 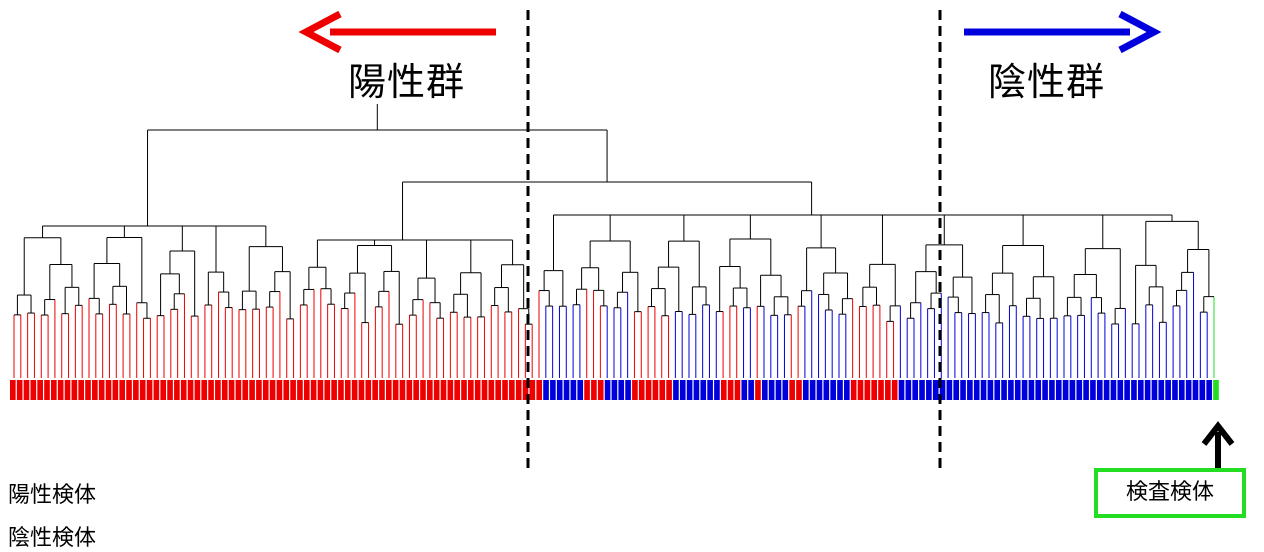 What do you see at coordinates (52, 495) in the screenshot?
I see `legend-positive-sample: 陽性検体` at bounding box center [52, 495].